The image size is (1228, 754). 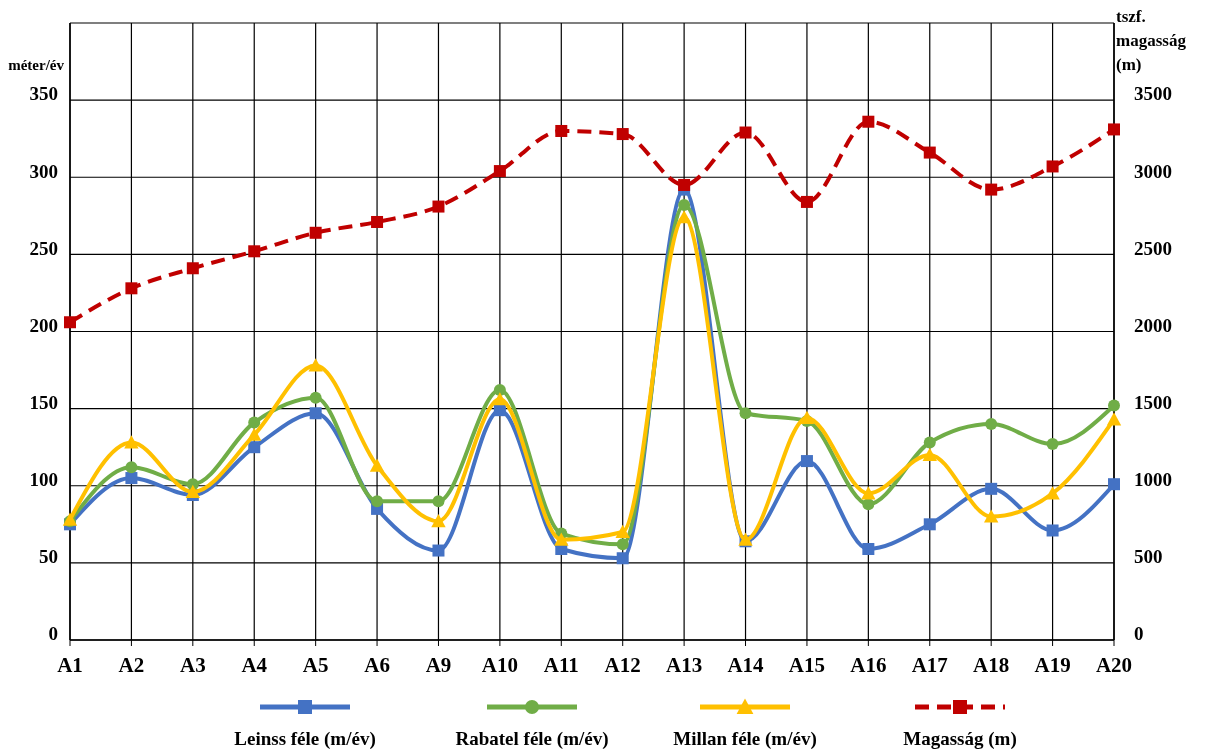 I want to click on x-tick-label: A4, so click(x=254, y=665).